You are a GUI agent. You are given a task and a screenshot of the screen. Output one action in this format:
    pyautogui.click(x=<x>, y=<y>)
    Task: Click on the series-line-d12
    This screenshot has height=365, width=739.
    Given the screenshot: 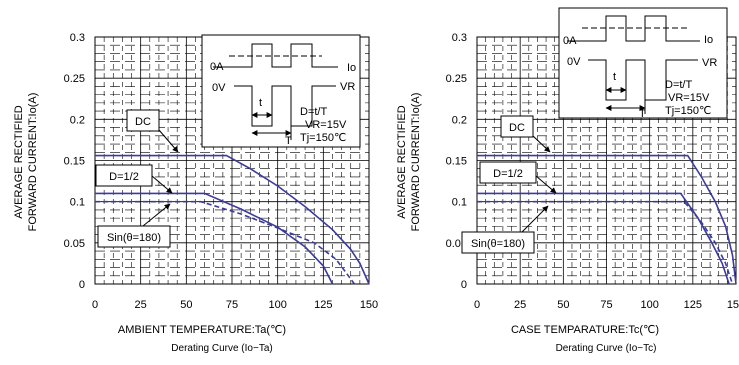 What is the action you would take?
    pyautogui.click(x=603, y=238)
    